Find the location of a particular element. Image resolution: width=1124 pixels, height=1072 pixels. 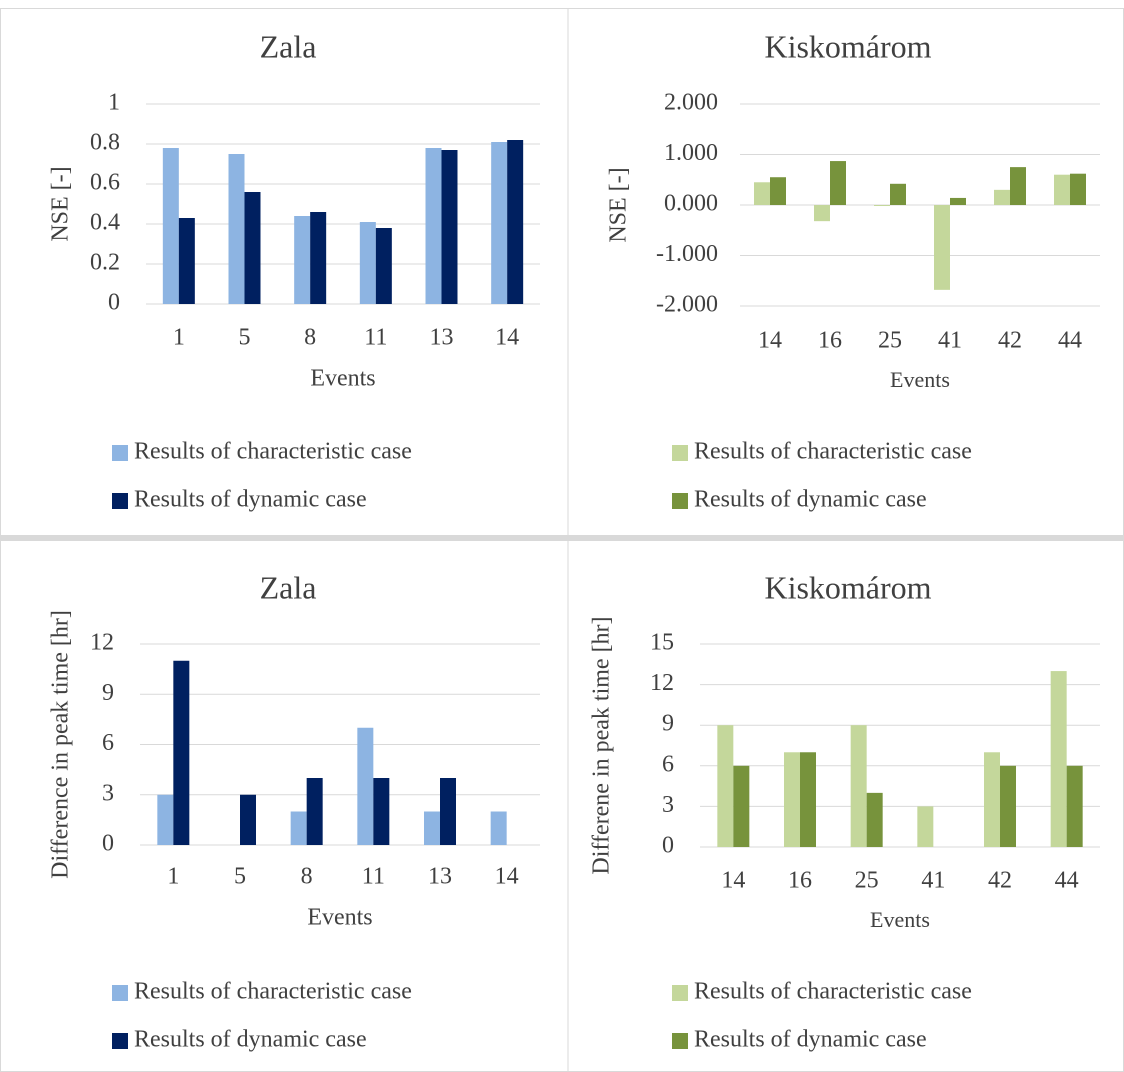

y-tick-label: 15 is located at coordinates (662, 643).